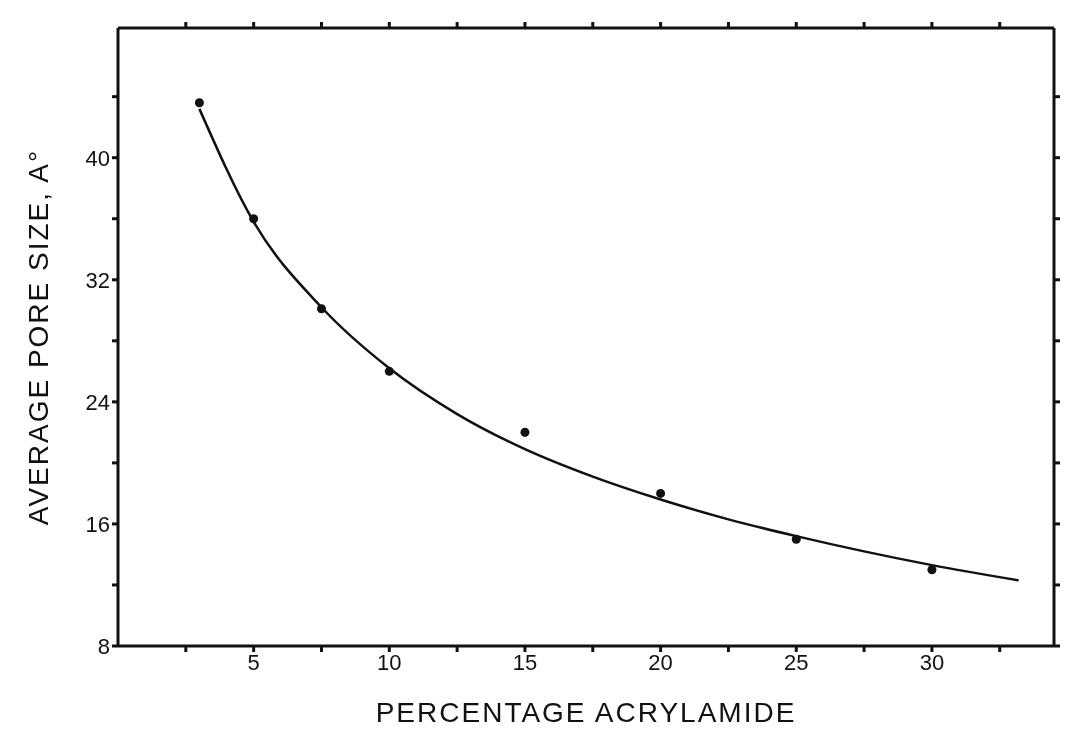 This screenshot has height=754, width=1082. I want to click on x-axis-title: PERCENTAGE ACRYLAMIDE, so click(586, 712).